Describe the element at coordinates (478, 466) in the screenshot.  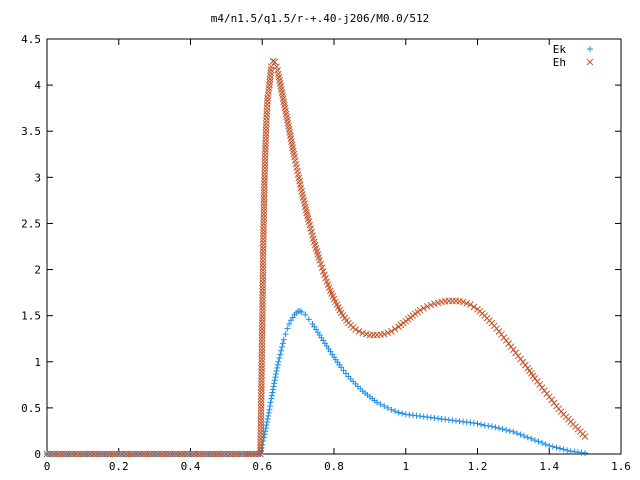
I see `x-tick-label: 1.2` at that location.